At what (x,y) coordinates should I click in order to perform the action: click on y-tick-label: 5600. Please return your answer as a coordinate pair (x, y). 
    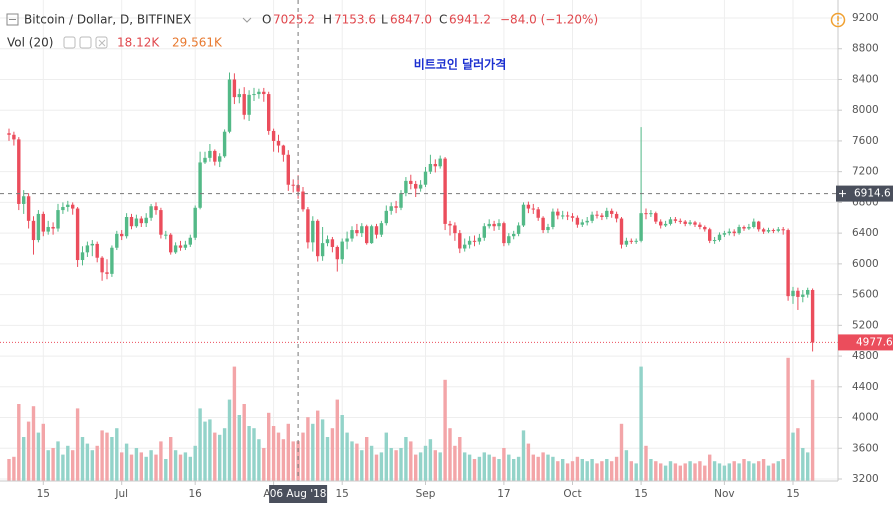
    Looking at the image, I should click on (865, 295).